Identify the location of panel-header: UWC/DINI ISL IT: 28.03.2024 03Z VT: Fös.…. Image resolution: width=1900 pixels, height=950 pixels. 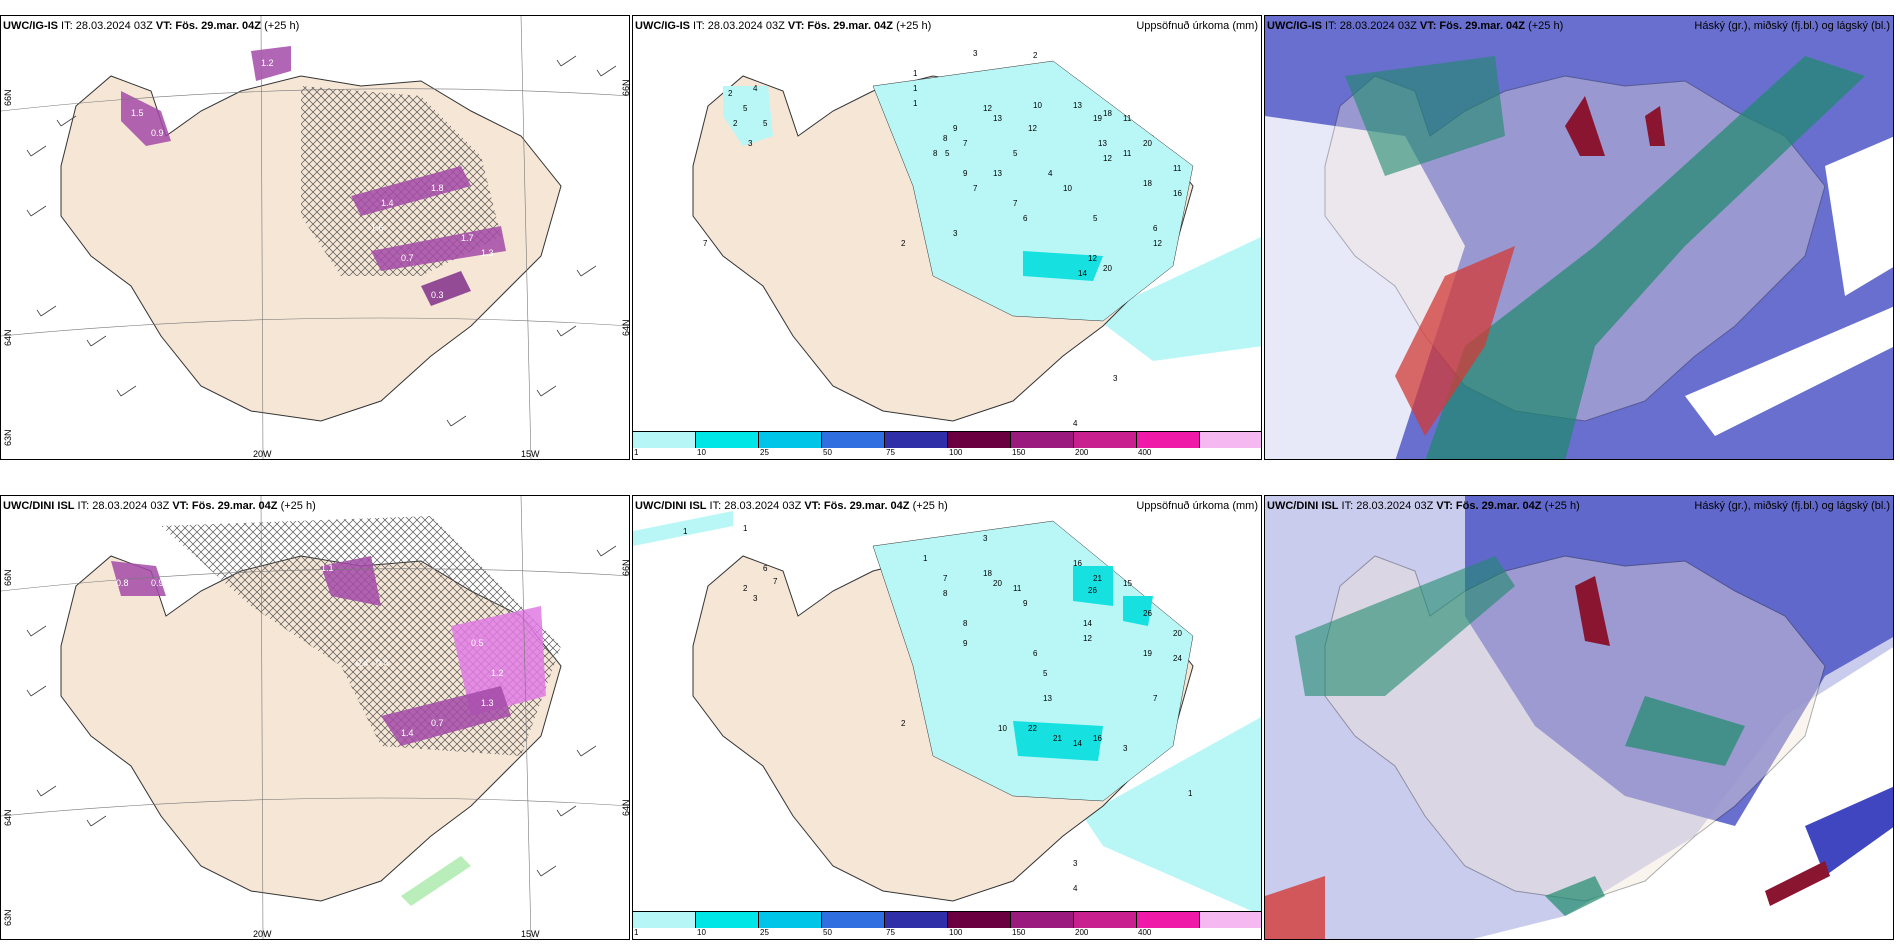
(159, 506).